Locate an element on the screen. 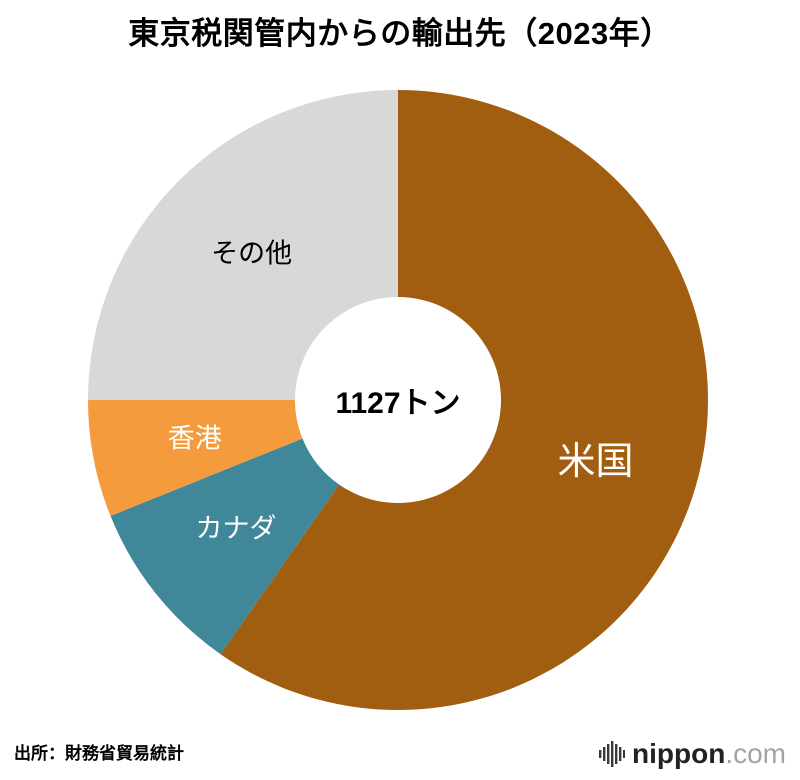  logo-brand-text: nippon is located at coordinates (679, 753).